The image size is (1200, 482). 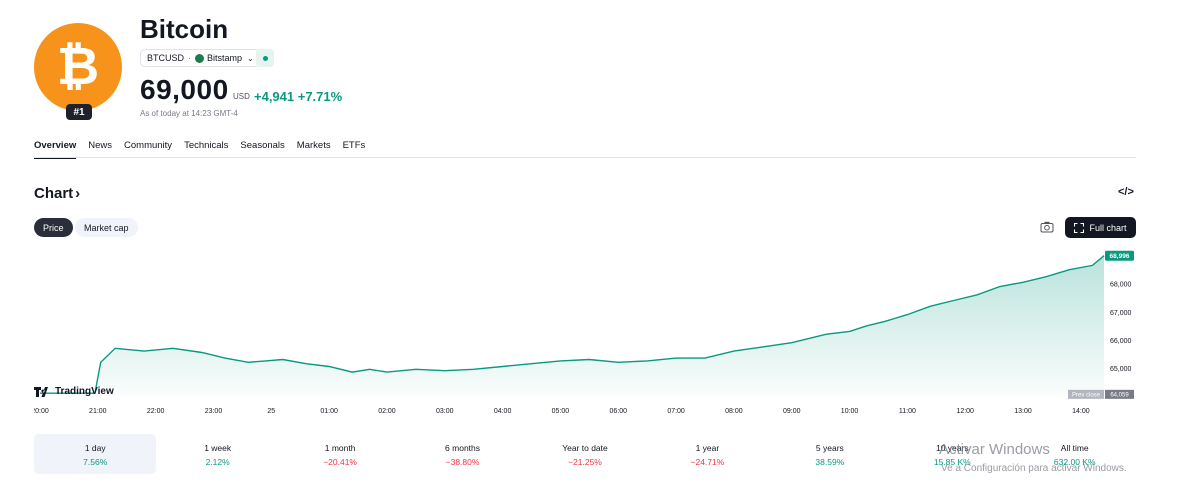 What do you see at coordinates (329, 411) in the screenshot?
I see `x-tick-label: 01:00` at bounding box center [329, 411].